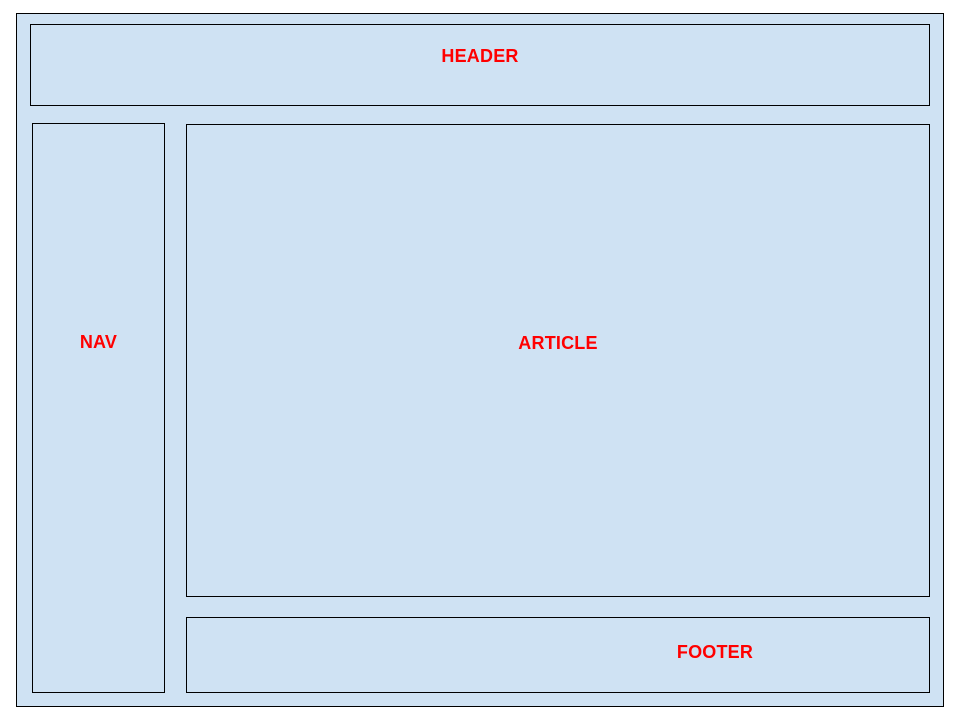  Describe the element at coordinates (558, 342) in the screenshot. I see `article-label: ARTICLE` at that location.